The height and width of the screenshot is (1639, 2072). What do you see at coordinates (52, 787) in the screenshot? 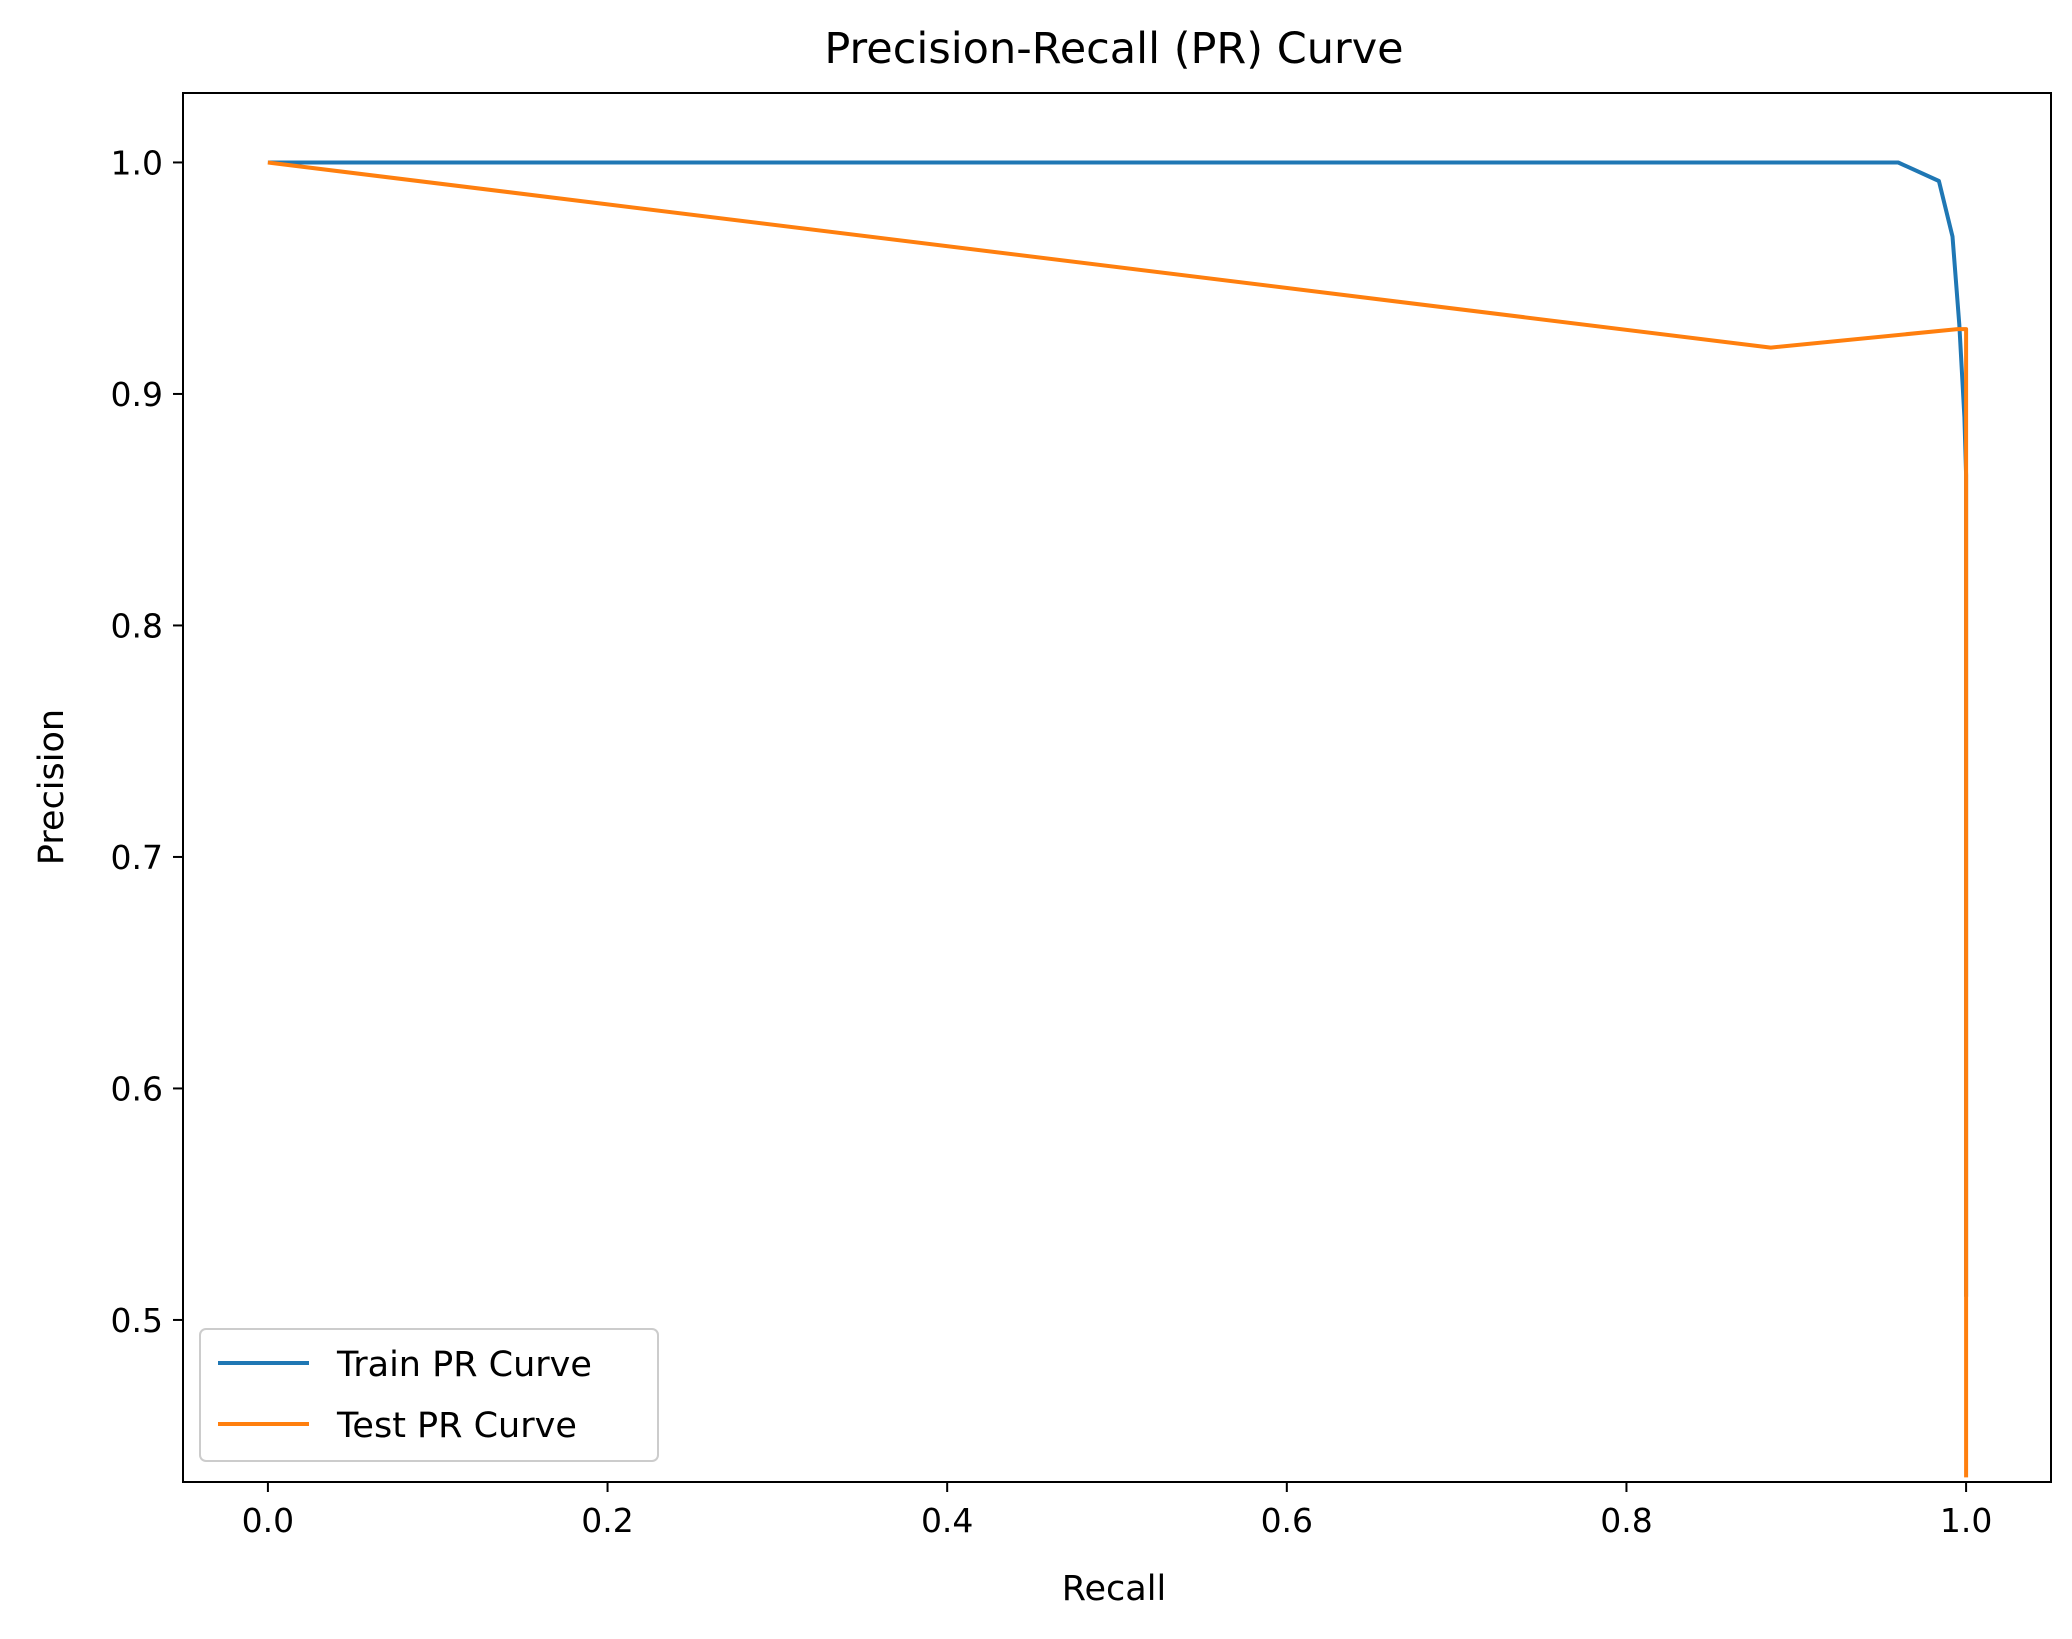
I see `y-axis-label: Precision` at bounding box center [52, 787].